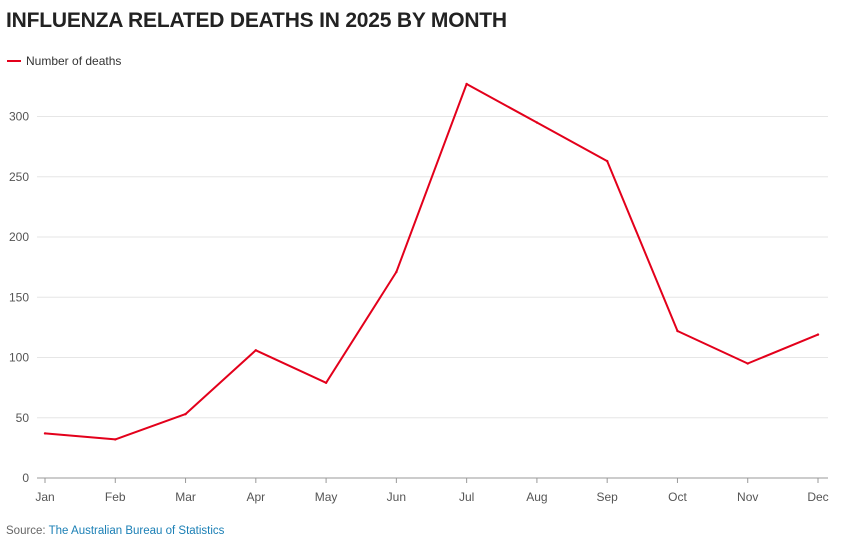  What do you see at coordinates (326, 497) in the screenshot?
I see `x-tick-label: May` at bounding box center [326, 497].